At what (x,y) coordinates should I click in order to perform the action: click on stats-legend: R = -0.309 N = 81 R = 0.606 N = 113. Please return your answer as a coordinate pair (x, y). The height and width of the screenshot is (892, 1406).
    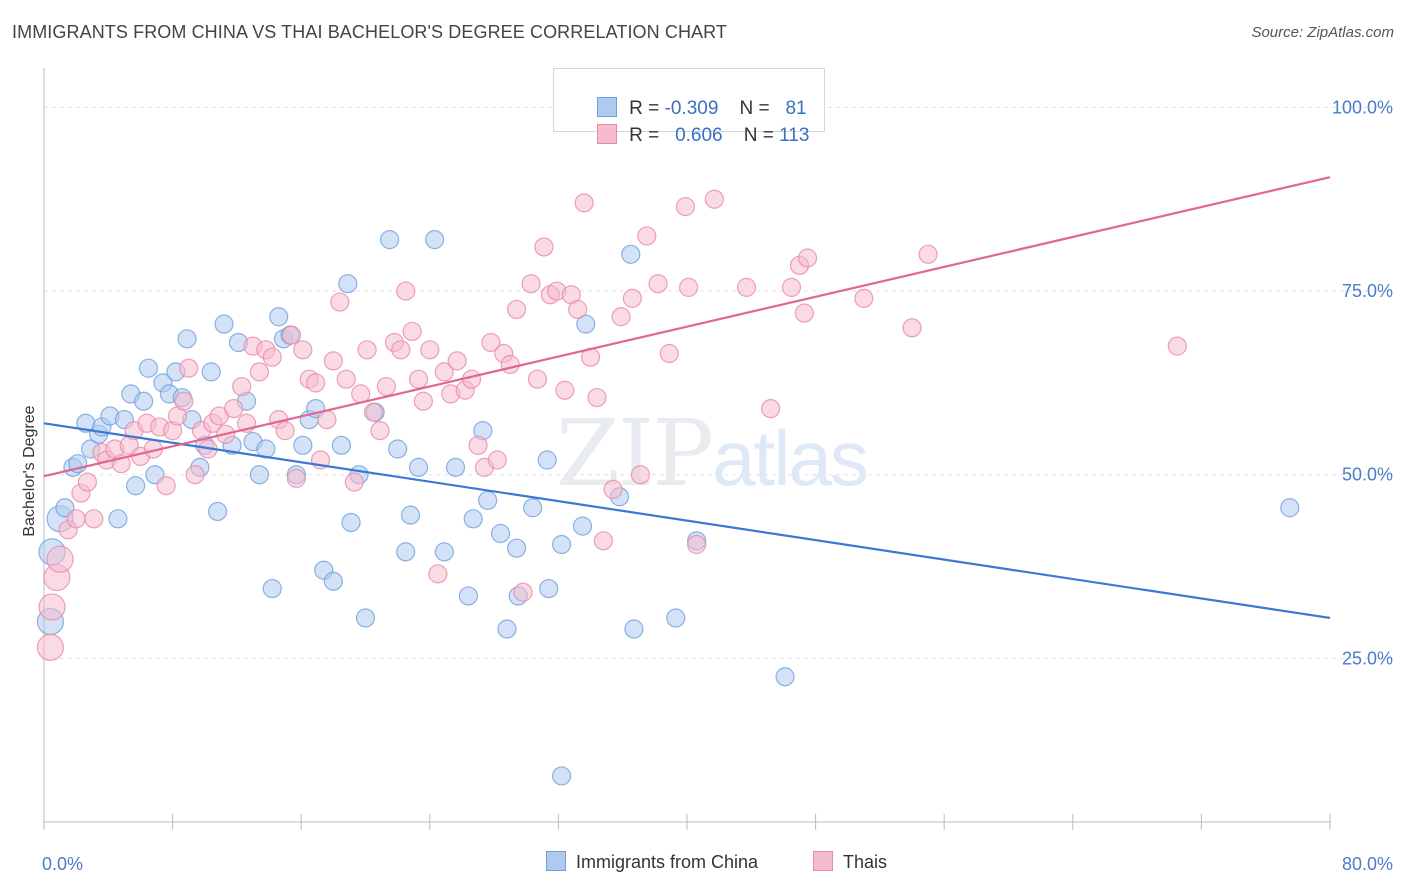
    Looking at the image, I should click on (689, 107).